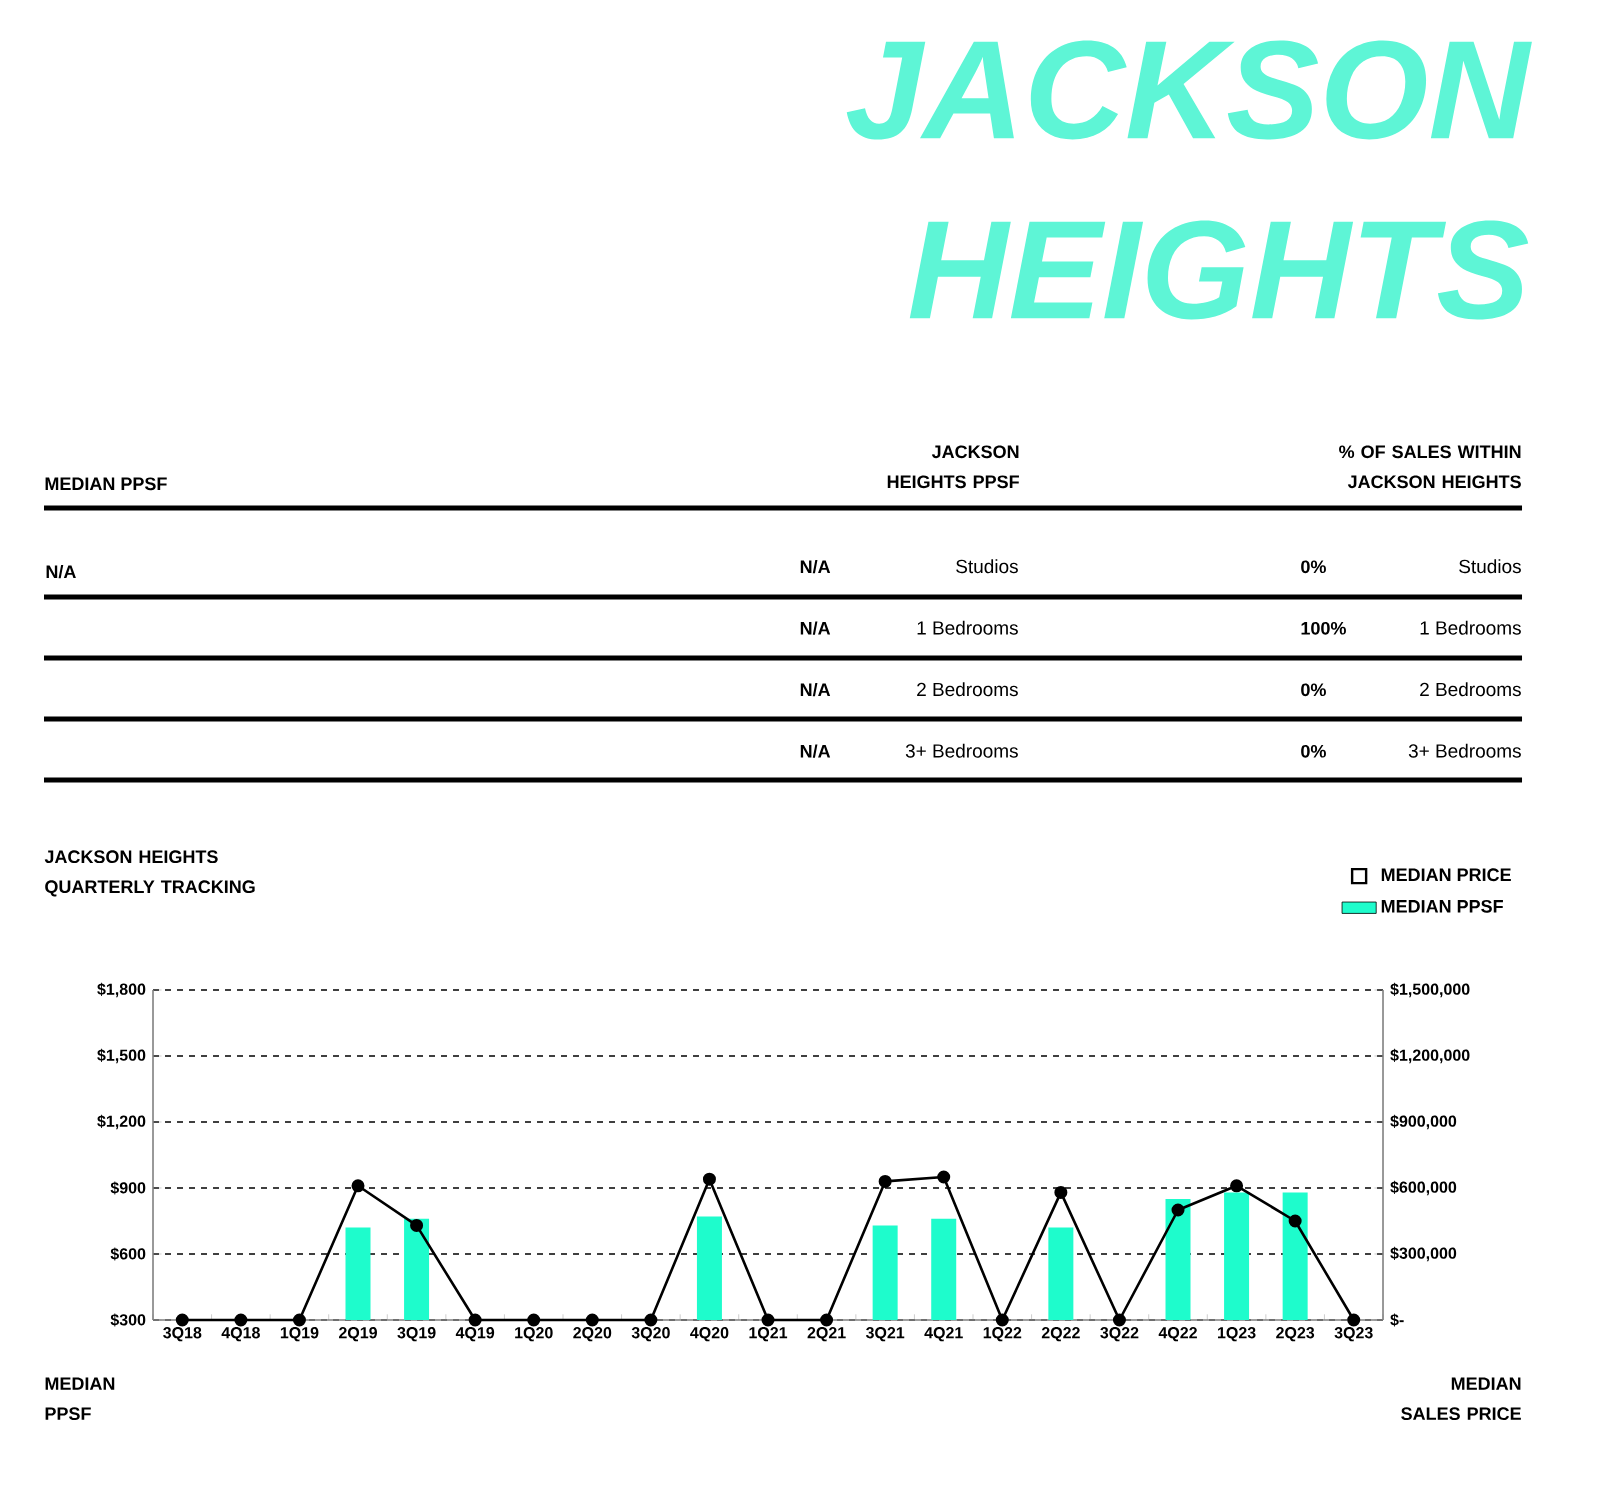 The image size is (1600, 1505). Describe the element at coordinates (121, 1122) in the screenshot. I see `y-tick-label: $1,200` at that location.